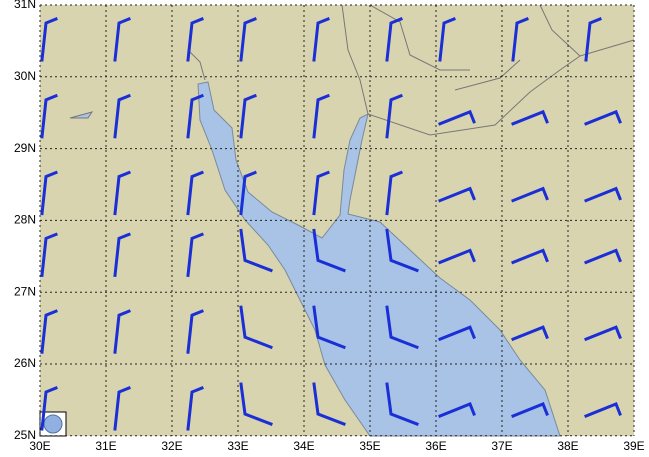  What do you see at coordinates (369, 446) in the screenshot?
I see `lon-label: 35E` at bounding box center [369, 446].